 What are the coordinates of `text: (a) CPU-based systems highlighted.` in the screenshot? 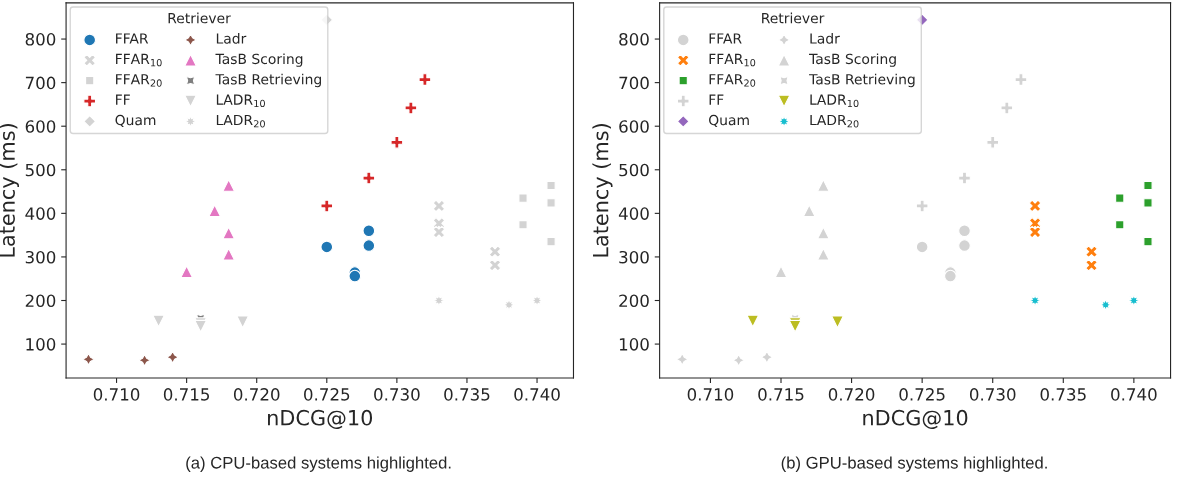 It's located at (318, 464).